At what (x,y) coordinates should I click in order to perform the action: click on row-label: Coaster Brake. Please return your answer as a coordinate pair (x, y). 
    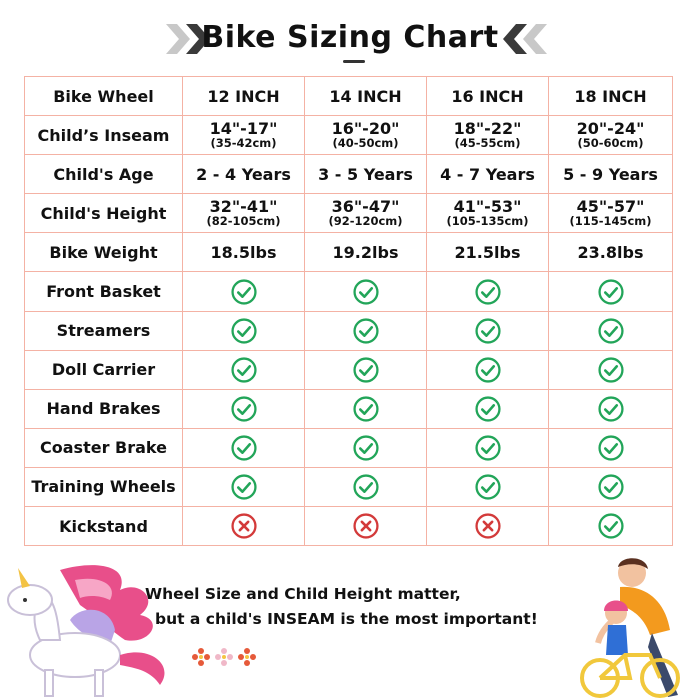
    Looking at the image, I should click on (103, 447).